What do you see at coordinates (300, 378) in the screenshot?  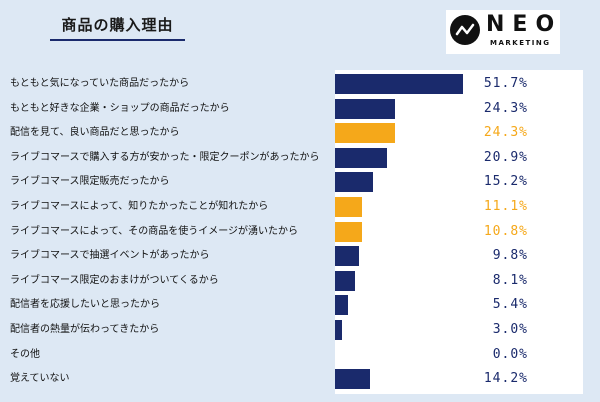 I see `chart-row: 覚えていない 14.2%` at bounding box center [300, 378].